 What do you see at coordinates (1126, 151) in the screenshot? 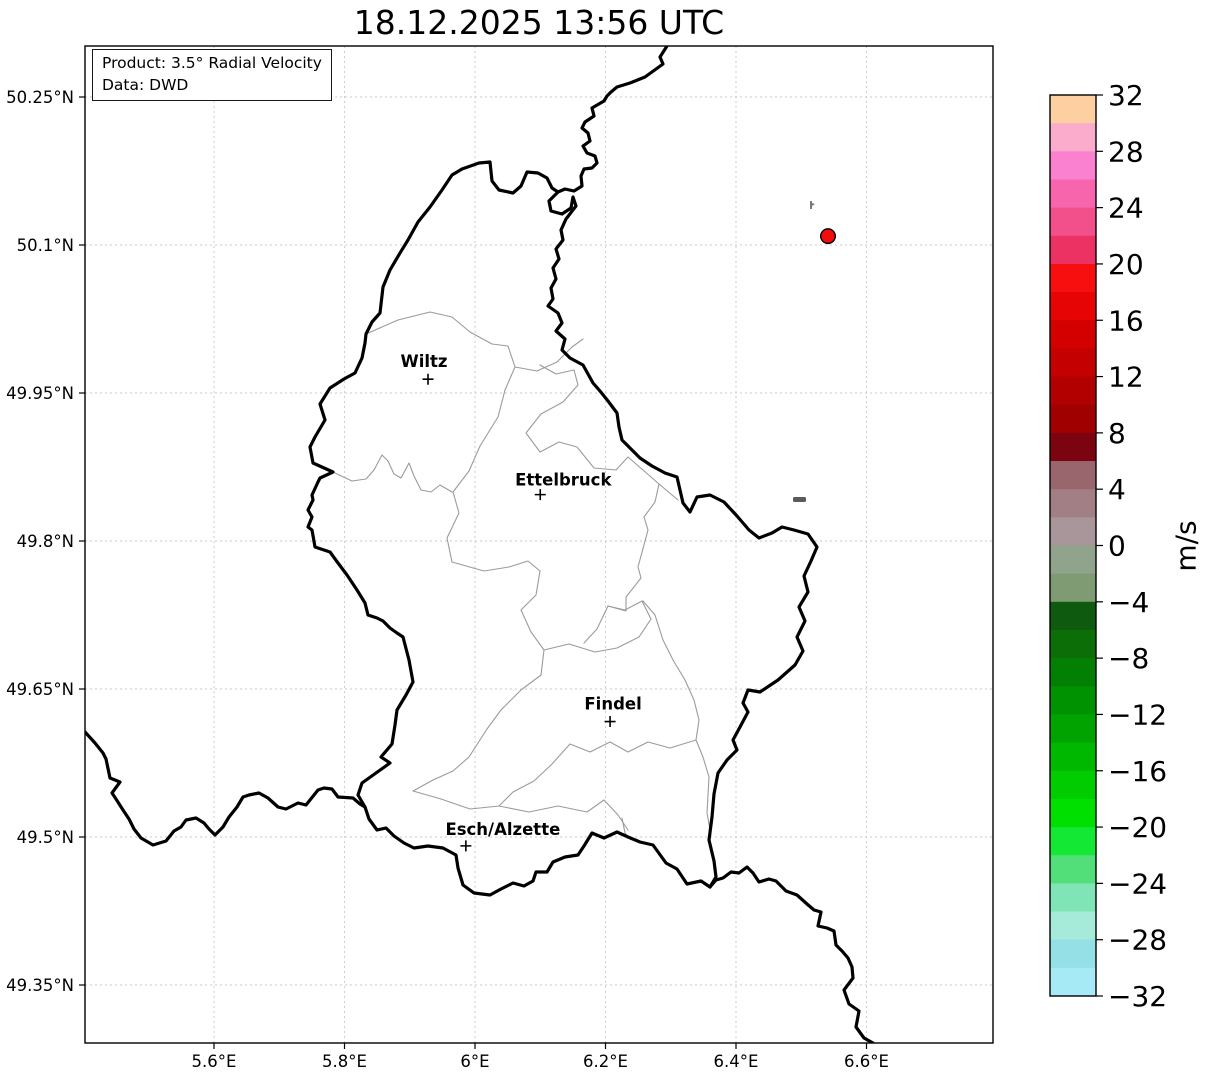
I see `colorbar-tick-label: 28` at bounding box center [1126, 151].